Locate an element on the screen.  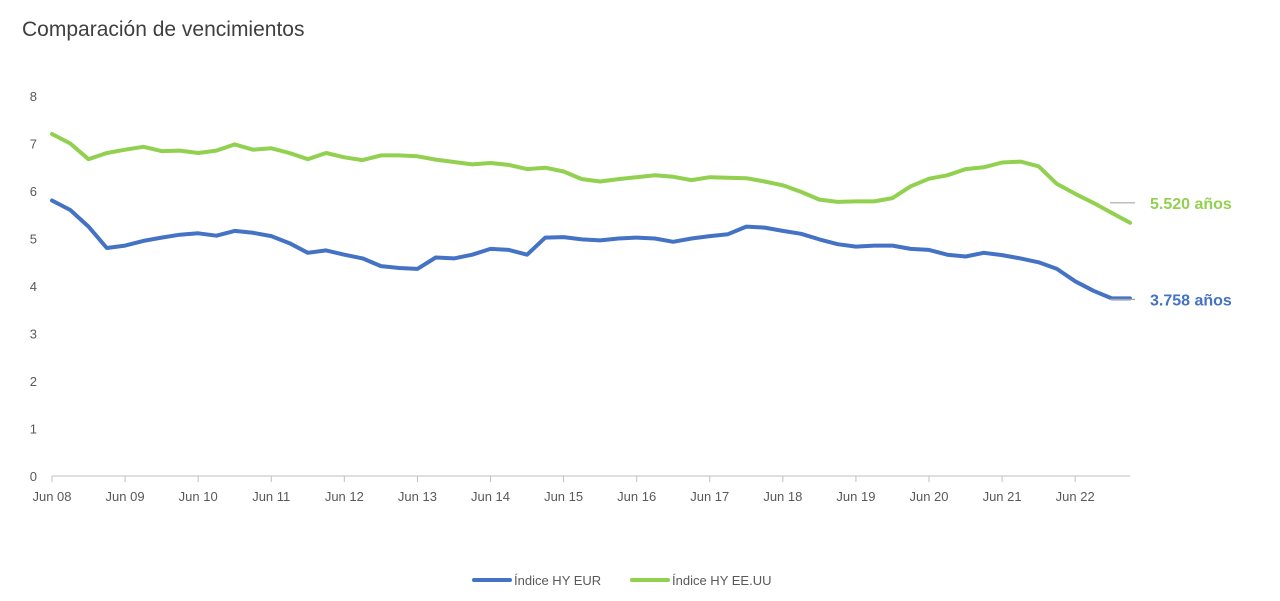
x-tick-label: Jun 16 is located at coordinates (636, 496).